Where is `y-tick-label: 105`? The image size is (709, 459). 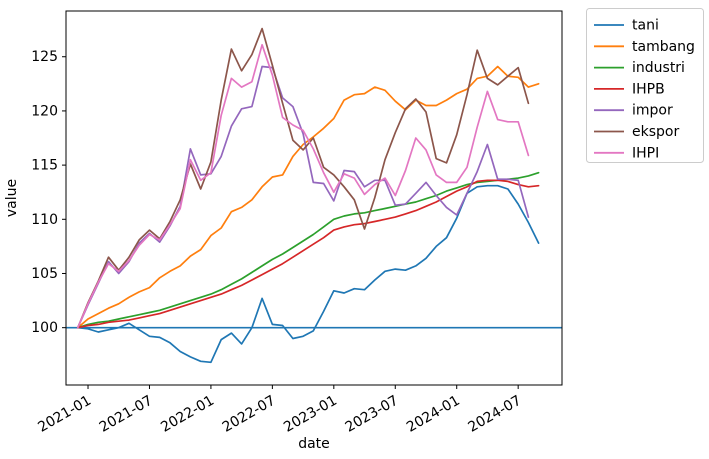
y-tick-label: 105 is located at coordinates (44, 274).